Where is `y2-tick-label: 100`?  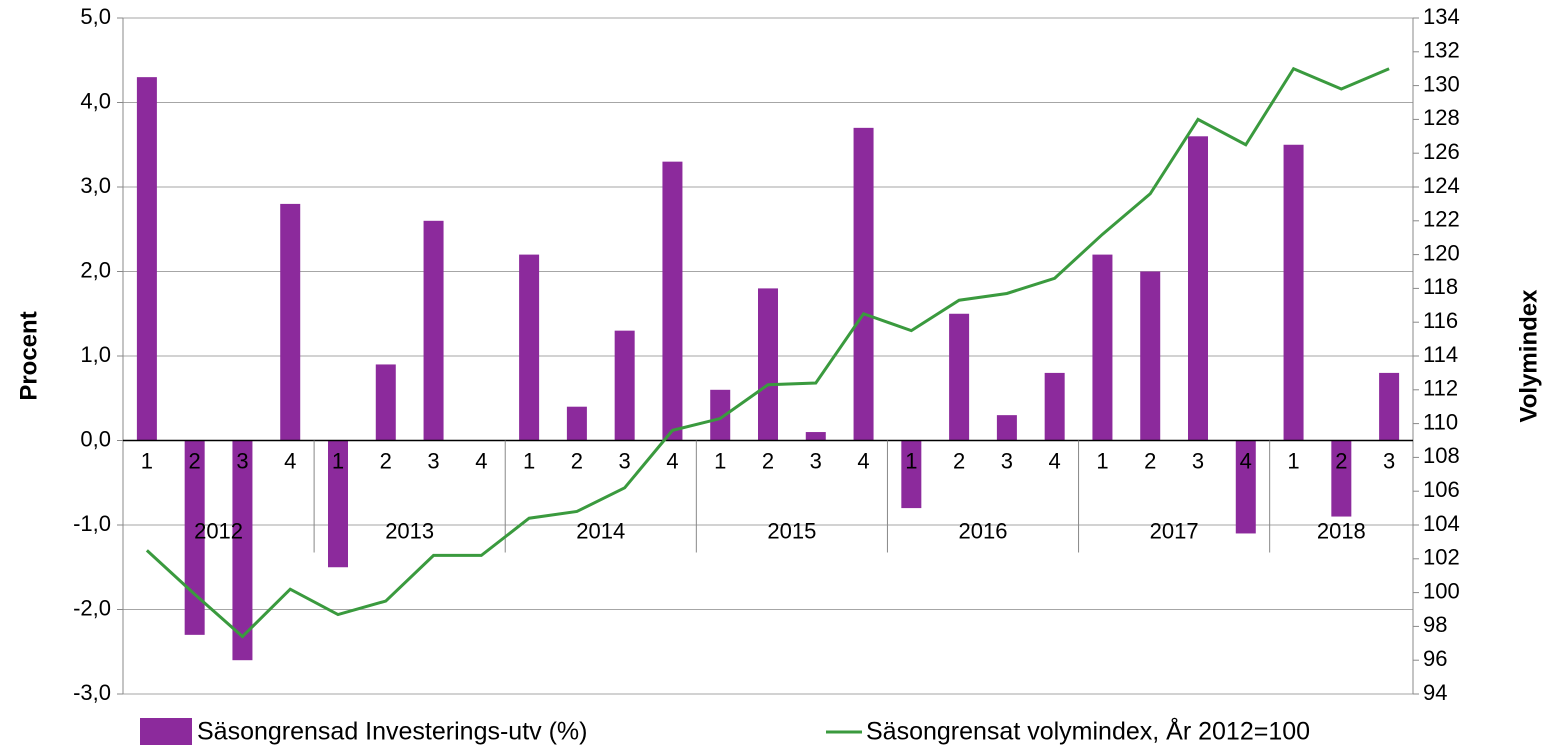
y2-tick-label: 100 is located at coordinates (1441, 590).